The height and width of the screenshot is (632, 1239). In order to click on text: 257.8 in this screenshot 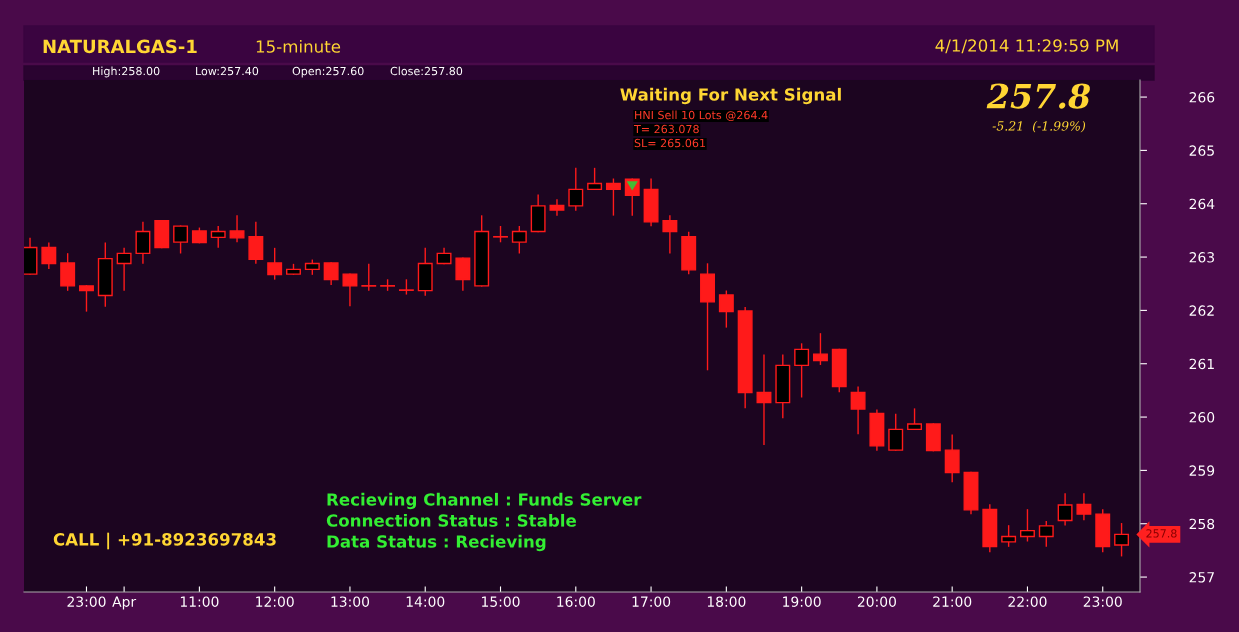, I will do `click(1161, 533)`.